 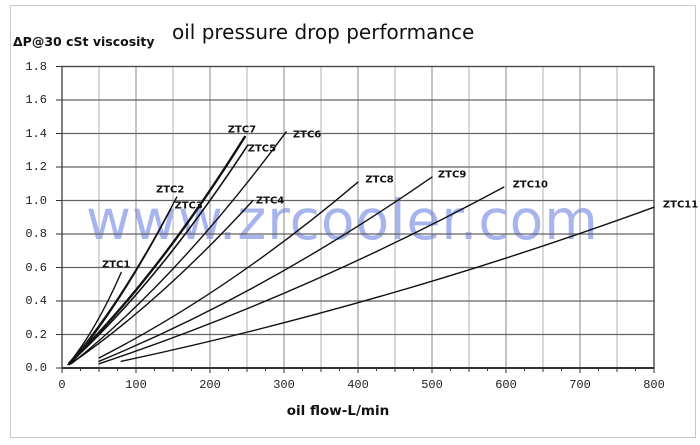 What do you see at coordinates (116, 265) in the screenshot?
I see `series-label-ztc1: ZTC1` at bounding box center [116, 265].